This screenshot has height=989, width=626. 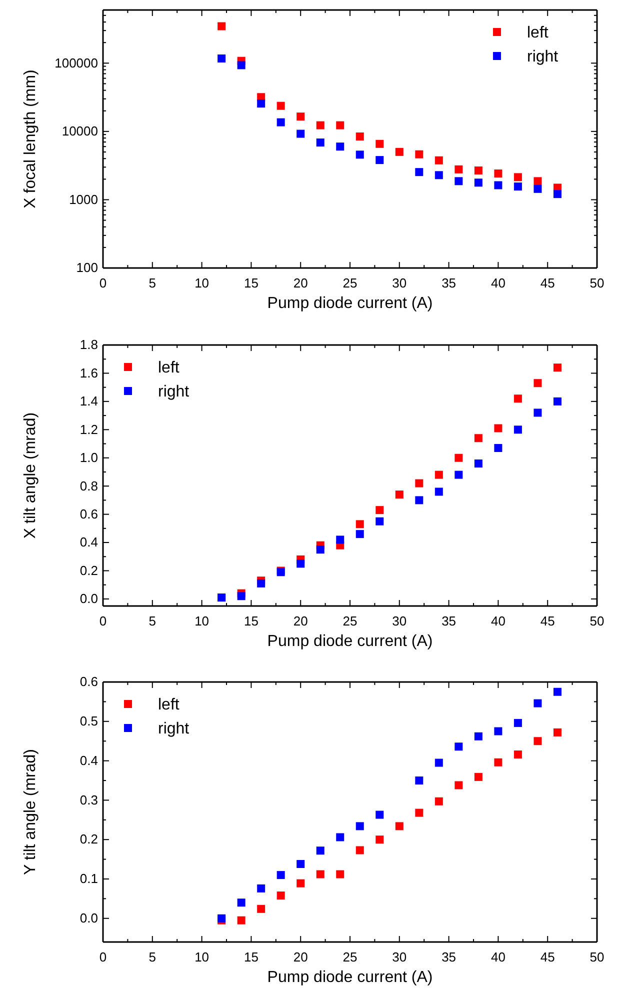 What do you see at coordinates (89, 839) in the screenshot?
I see `y-tick-label: 0.2` at bounding box center [89, 839].